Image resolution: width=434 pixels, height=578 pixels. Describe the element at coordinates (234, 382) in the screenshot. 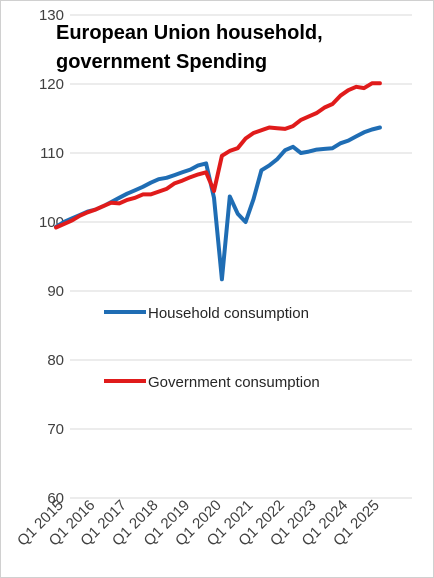

I see `legend-label-government: Government consumption` at that location.